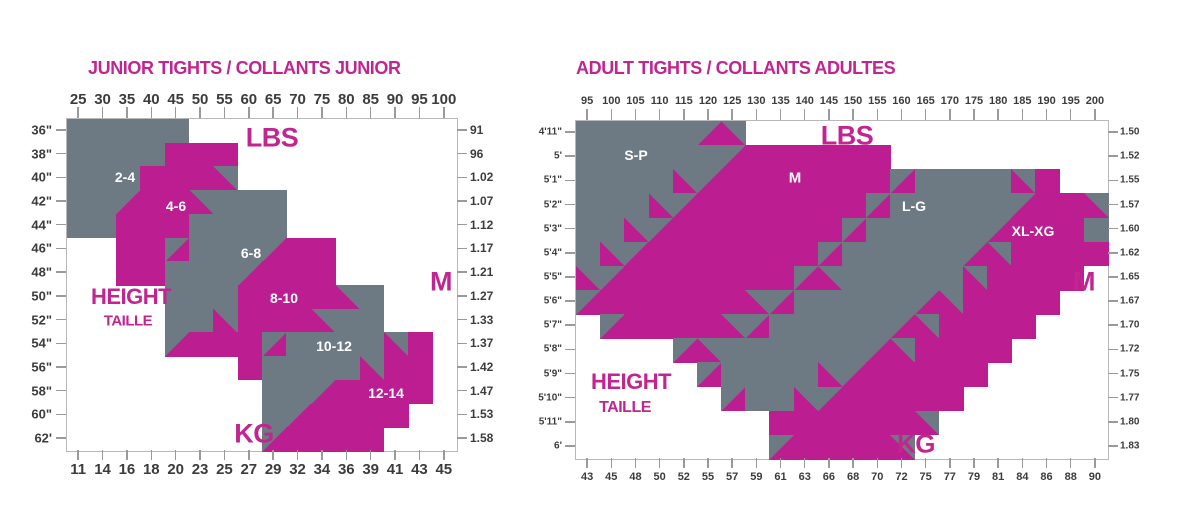 The width and height of the screenshot is (1200, 532). I want to click on taille-axis-title: TAILLE, so click(128, 321).